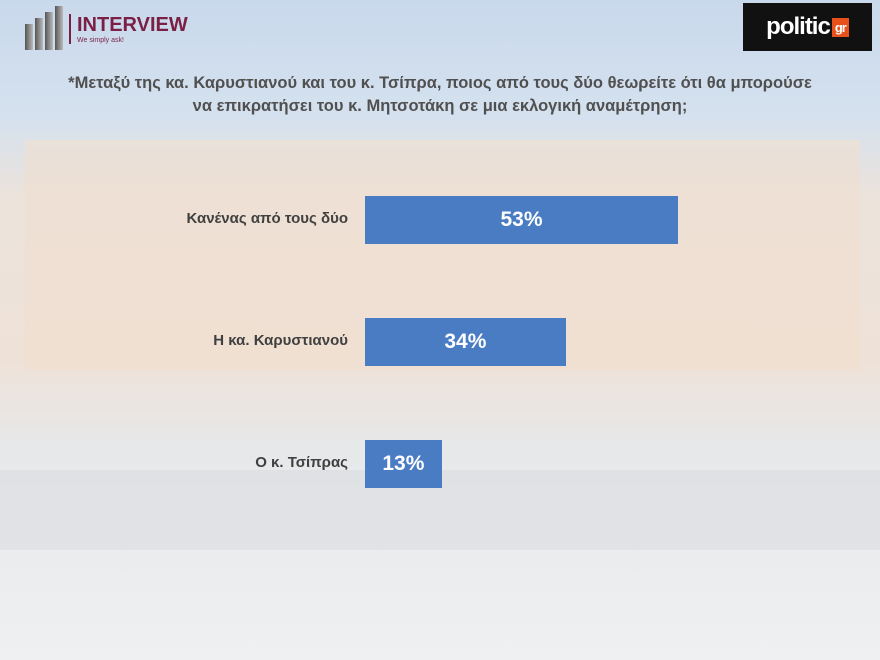 This screenshot has width=880, height=660. I want to click on data-label: 34%, so click(465, 341).